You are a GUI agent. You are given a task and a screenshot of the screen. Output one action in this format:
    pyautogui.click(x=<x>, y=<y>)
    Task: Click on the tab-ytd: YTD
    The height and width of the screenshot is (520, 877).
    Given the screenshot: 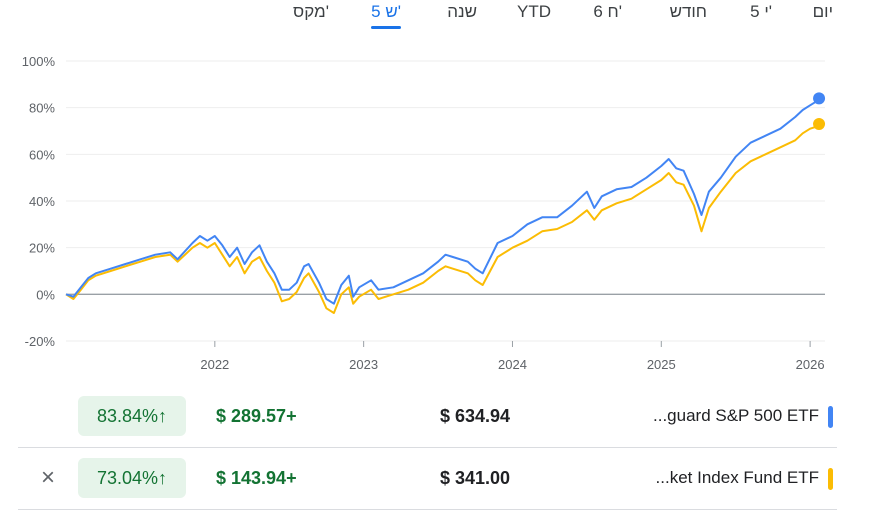 What is the action you would take?
    pyautogui.click(x=534, y=11)
    